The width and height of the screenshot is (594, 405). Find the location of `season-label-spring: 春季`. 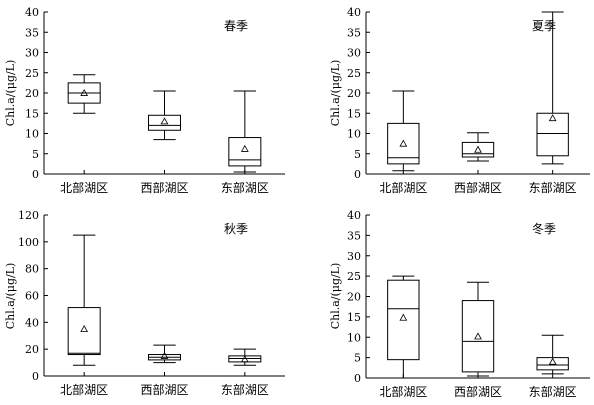

season-label-spring: 春季 is located at coordinates (236, 26).